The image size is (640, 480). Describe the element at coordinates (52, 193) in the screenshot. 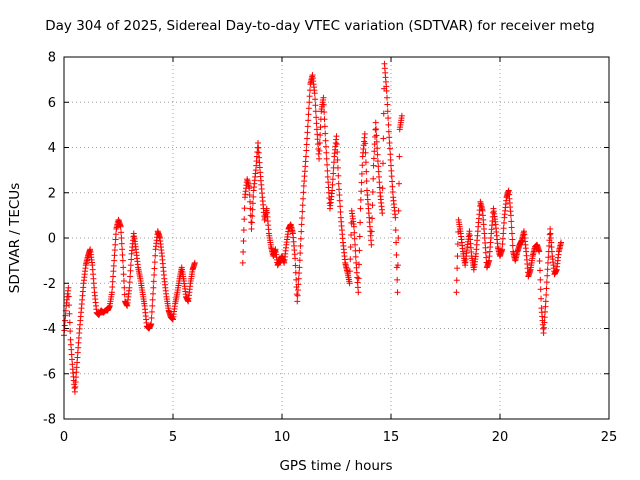

I see `y-tick-label: 2` at that location.